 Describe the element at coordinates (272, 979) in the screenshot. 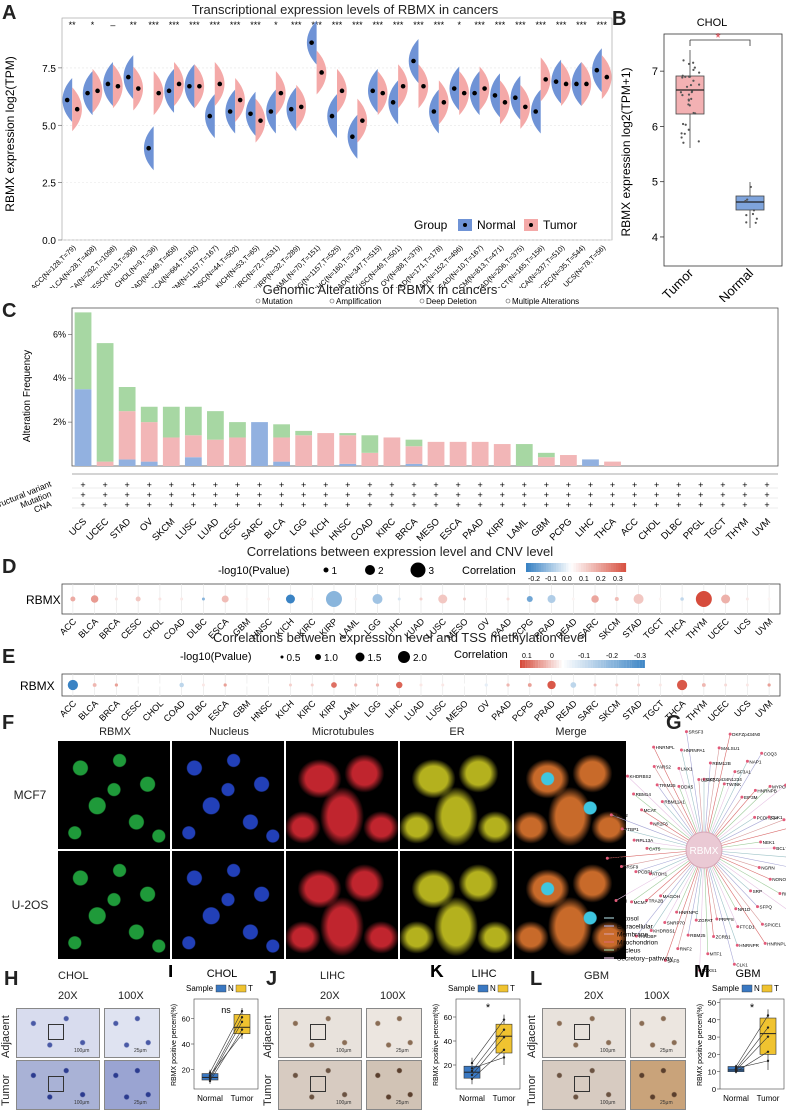

I see `panel-label: J` at that location.